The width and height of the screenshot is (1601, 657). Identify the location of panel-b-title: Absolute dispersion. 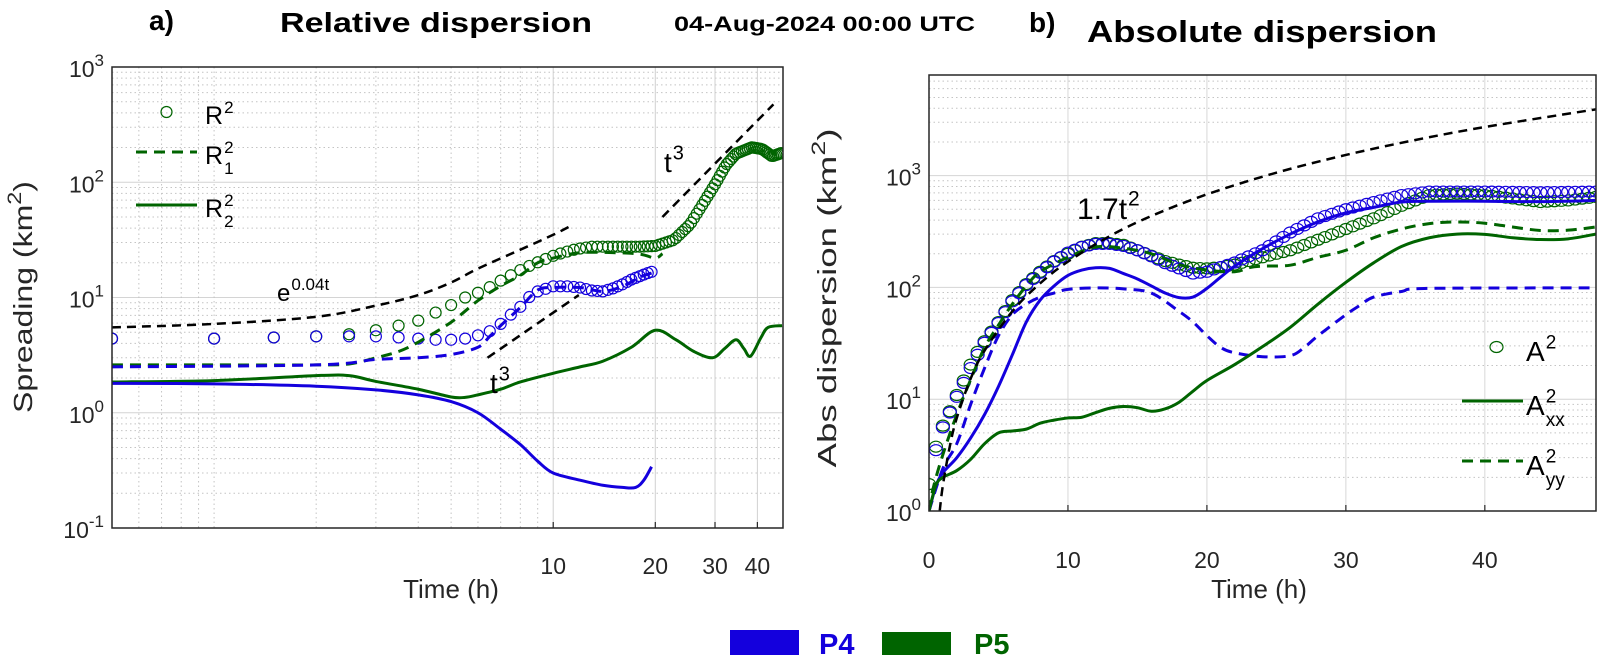
(1262, 31).